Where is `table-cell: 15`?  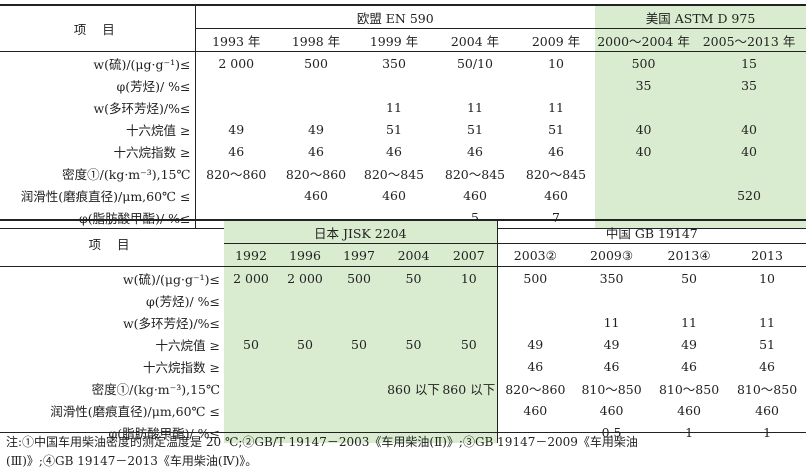 table-cell: 15 is located at coordinates (749, 62).